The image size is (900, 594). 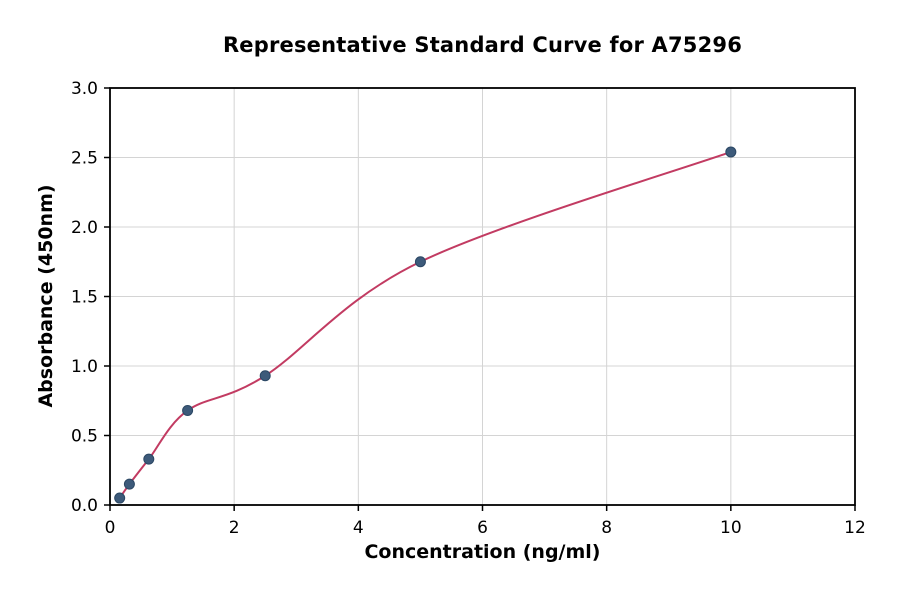 I want to click on x-tick-label: 6, so click(x=482, y=528).